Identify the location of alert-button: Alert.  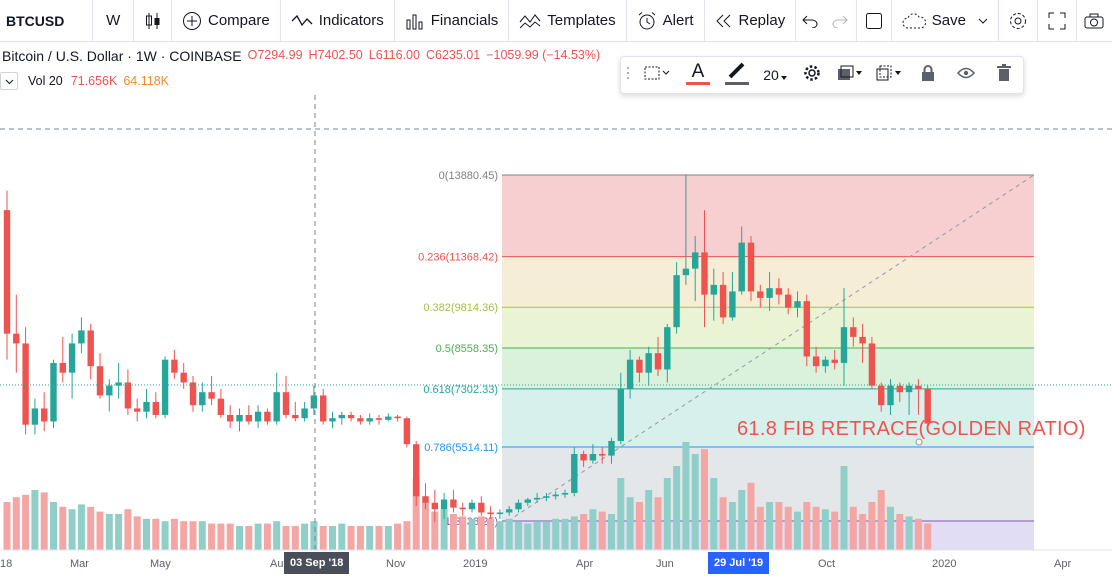
(666, 21).